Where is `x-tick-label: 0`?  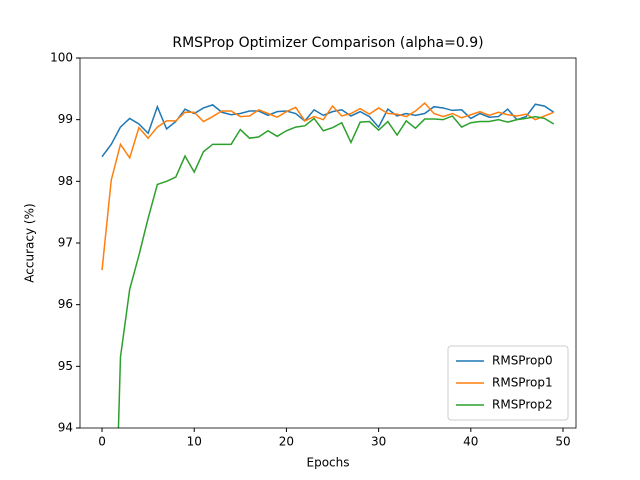
x-tick-label: 0 is located at coordinates (102, 442).